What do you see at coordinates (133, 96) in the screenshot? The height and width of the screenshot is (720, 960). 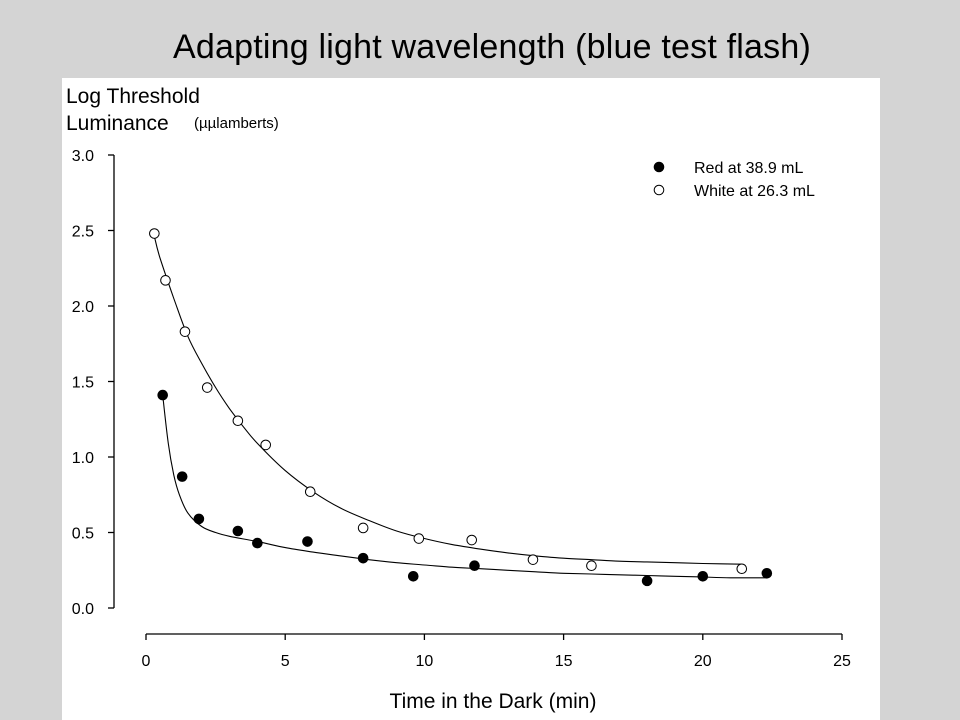 I see `ylabel-line1: Log Threshold` at bounding box center [133, 96].